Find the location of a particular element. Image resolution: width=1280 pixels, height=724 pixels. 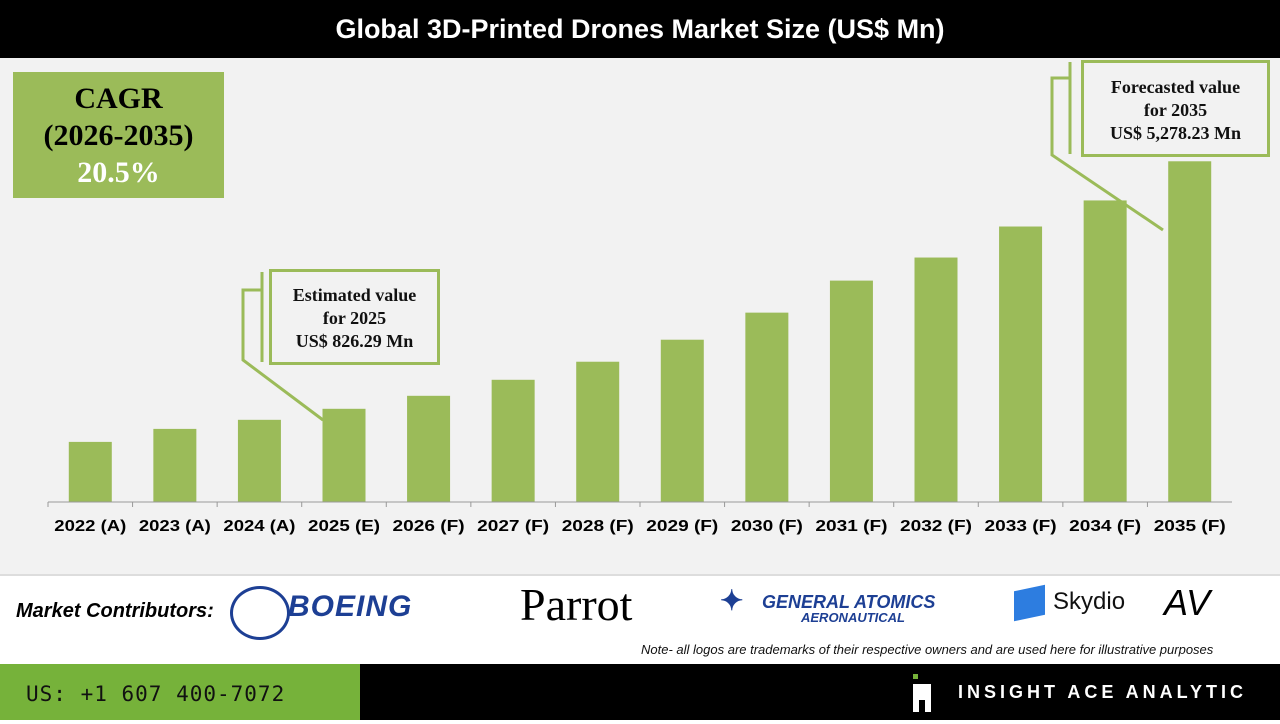

callout-value: US$ 5,278.23 Mn is located at coordinates (1175, 133).